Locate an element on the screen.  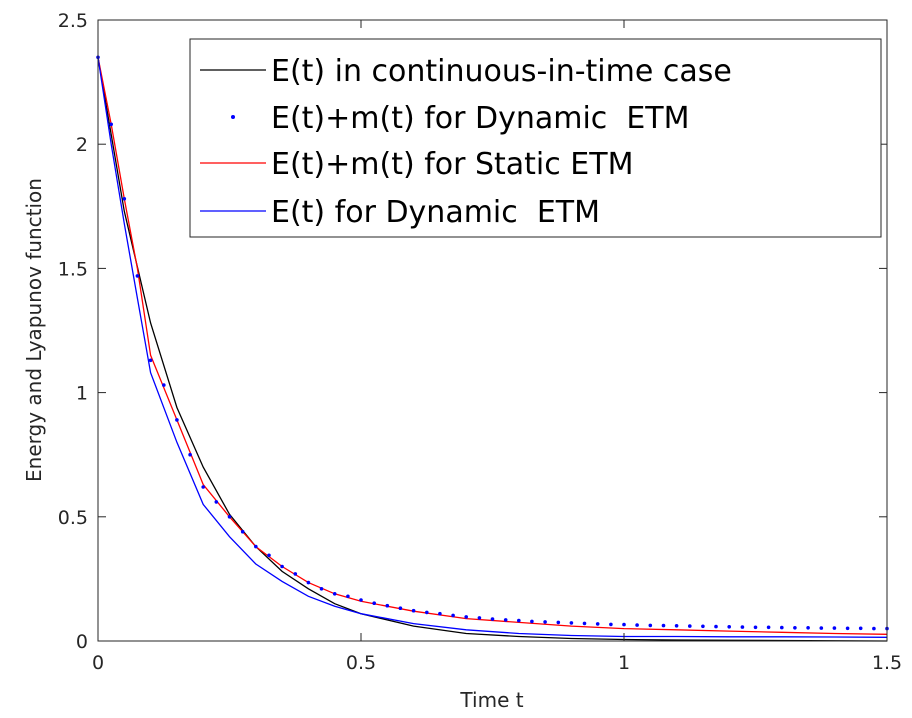
legend-entry-2: E(t)+m(t) for Static ETM is located at coordinates (416, 164).